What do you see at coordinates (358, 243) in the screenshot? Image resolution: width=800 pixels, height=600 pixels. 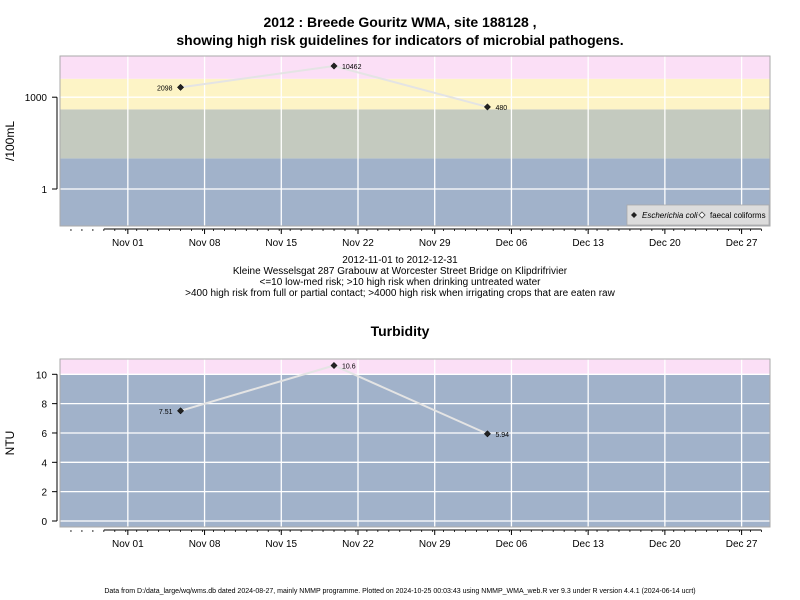 I see `x-tick-label-1-3: Nov 22` at bounding box center [358, 243].